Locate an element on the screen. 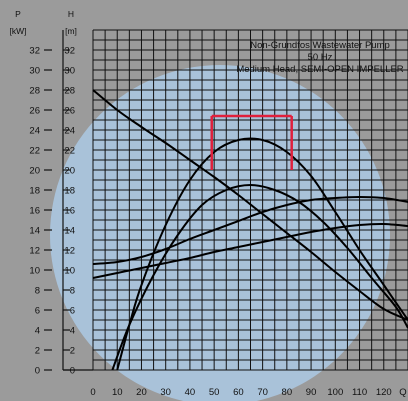 The height and width of the screenshot is (401, 408). p-axis-tick-label: 6 is located at coordinates (37, 311).